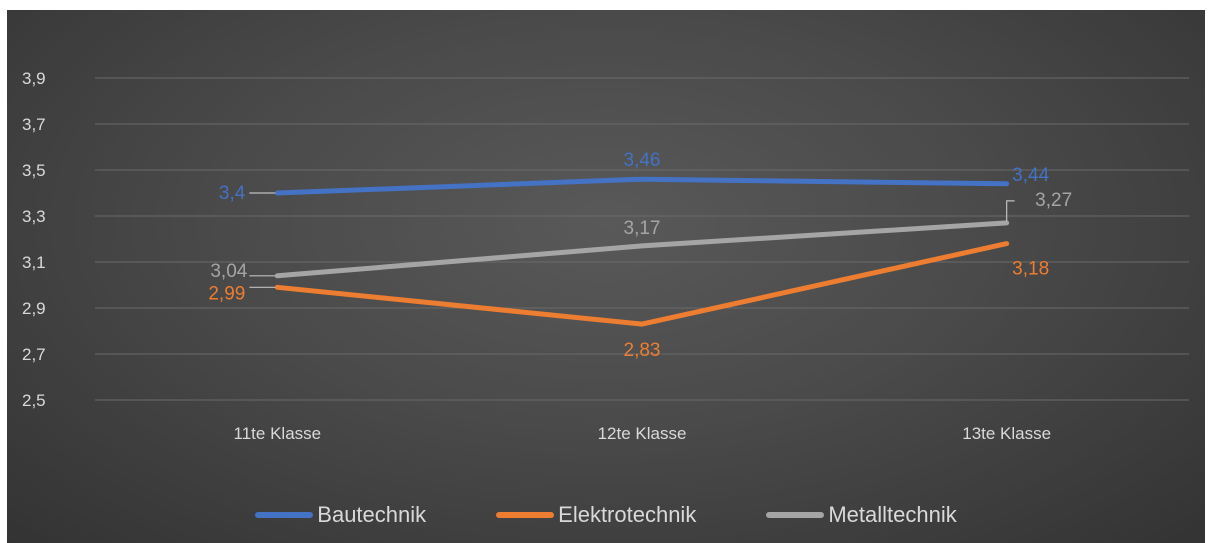  What do you see at coordinates (1030, 269) in the screenshot?
I see `data-label-elektrotechnik: 3,18` at bounding box center [1030, 269].